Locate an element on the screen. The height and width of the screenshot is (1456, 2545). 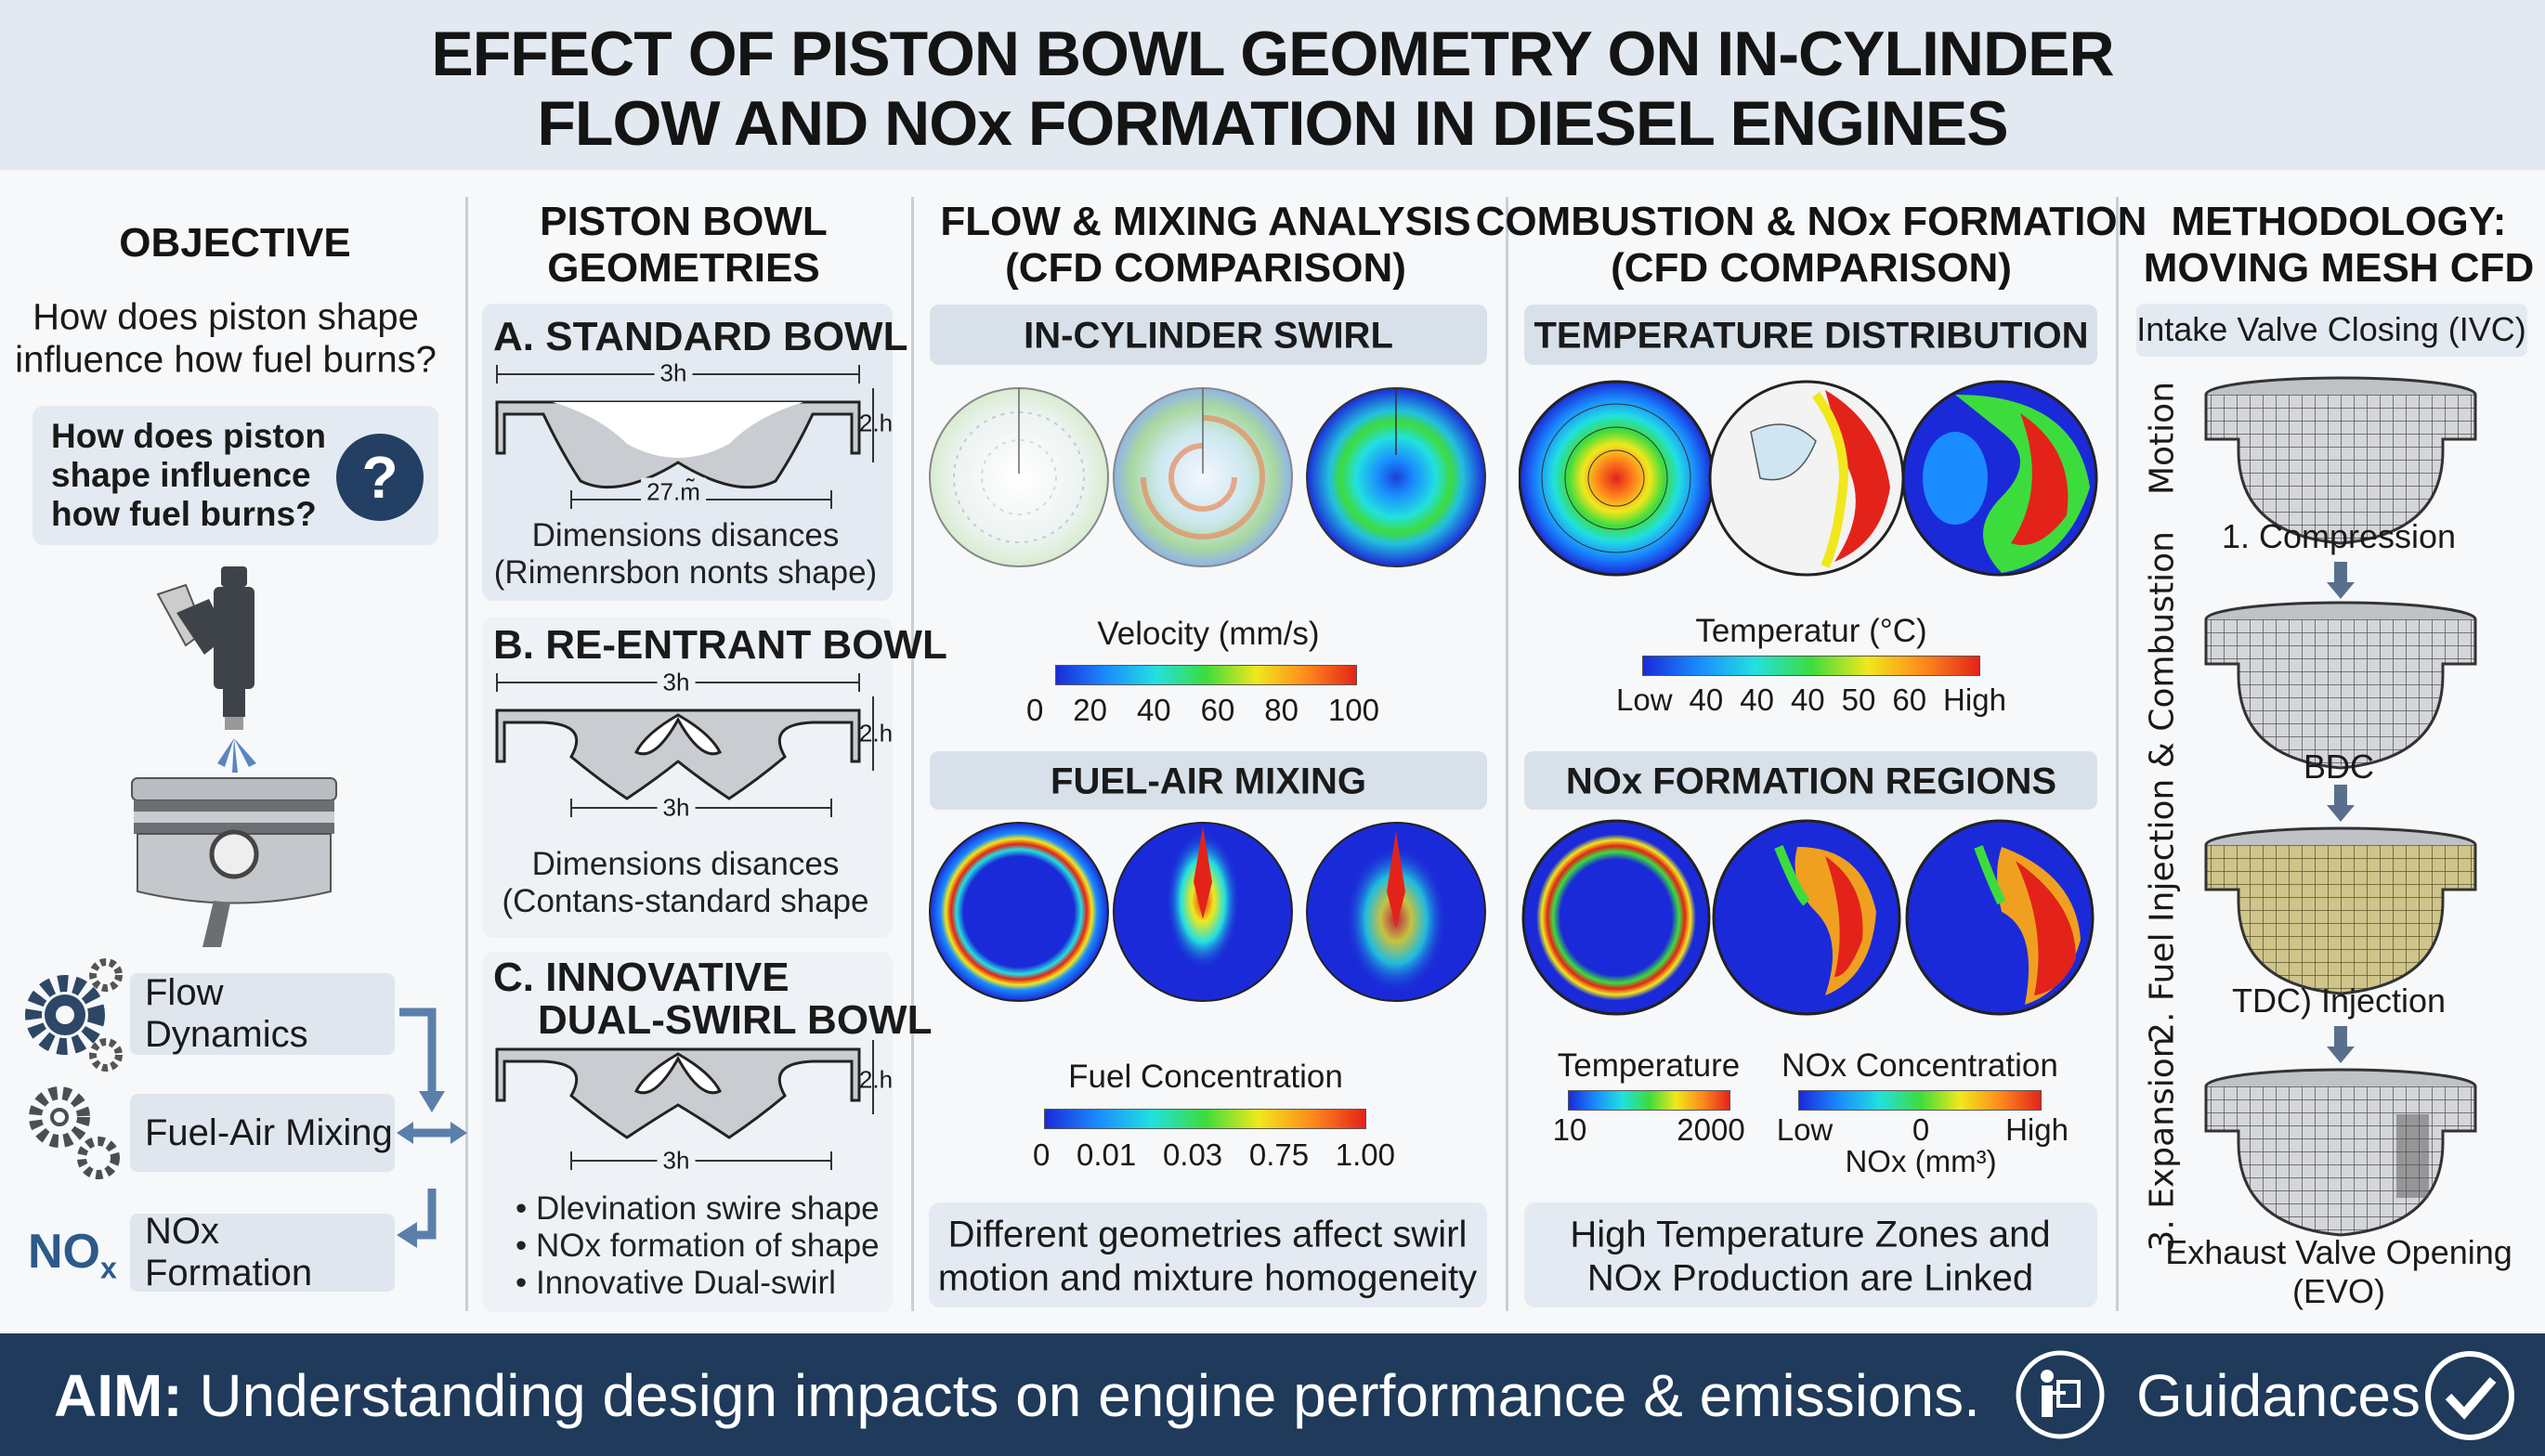
guidances-label: Guidances is located at coordinates (2278, 1395).